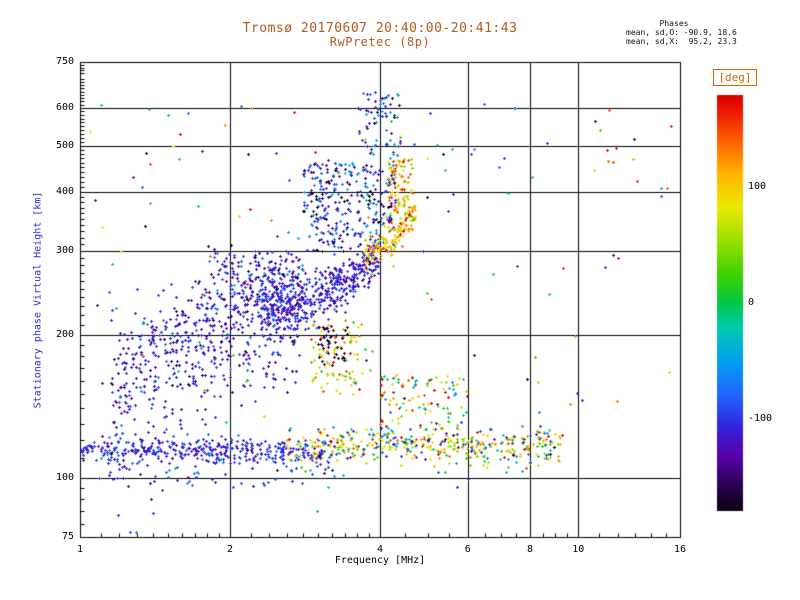 The image size is (800, 600). What do you see at coordinates (681, 32) in the screenshot?
I see `phase-stats-o-mode: mean, sd,O: -90.9, 18.6` at bounding box center [681, 32].